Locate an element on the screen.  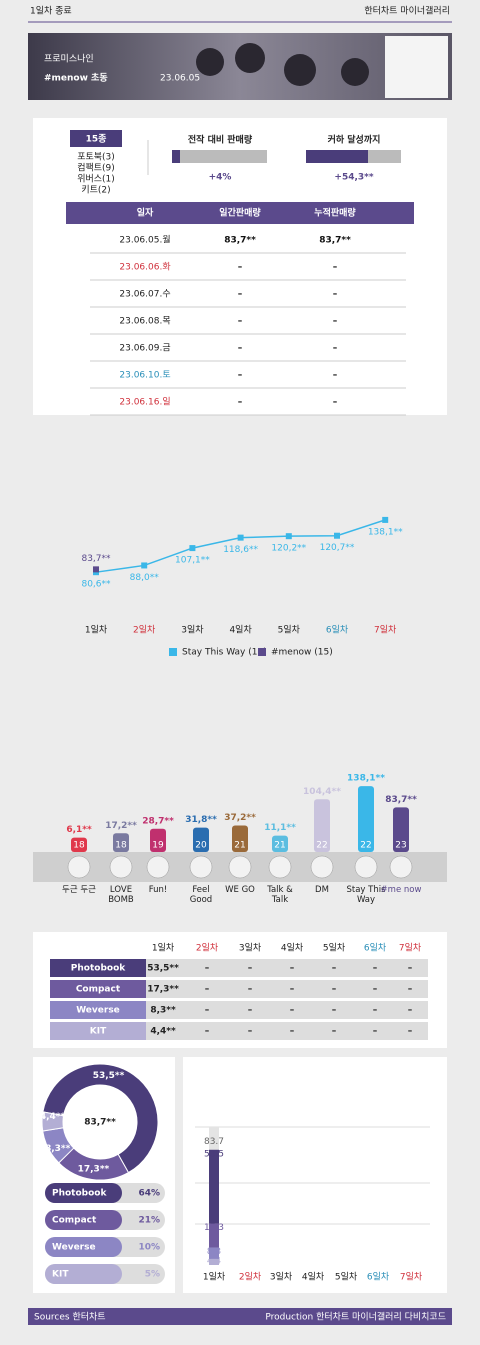
data-label: 53.5 is located at coordinates (214, 1154).